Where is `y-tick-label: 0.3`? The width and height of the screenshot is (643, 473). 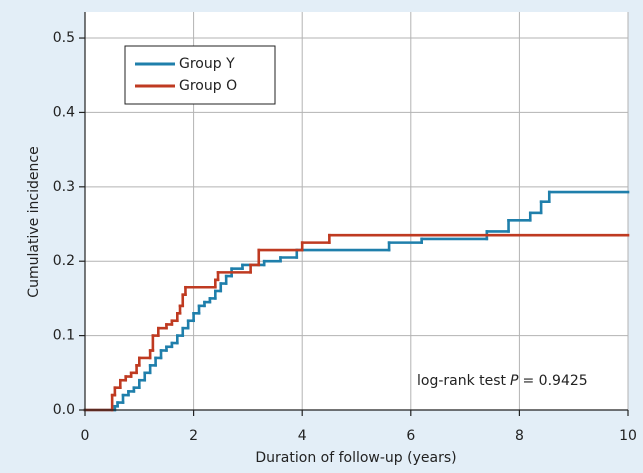 y-tick-label: 0.3 is located at coordinates (64, 187).